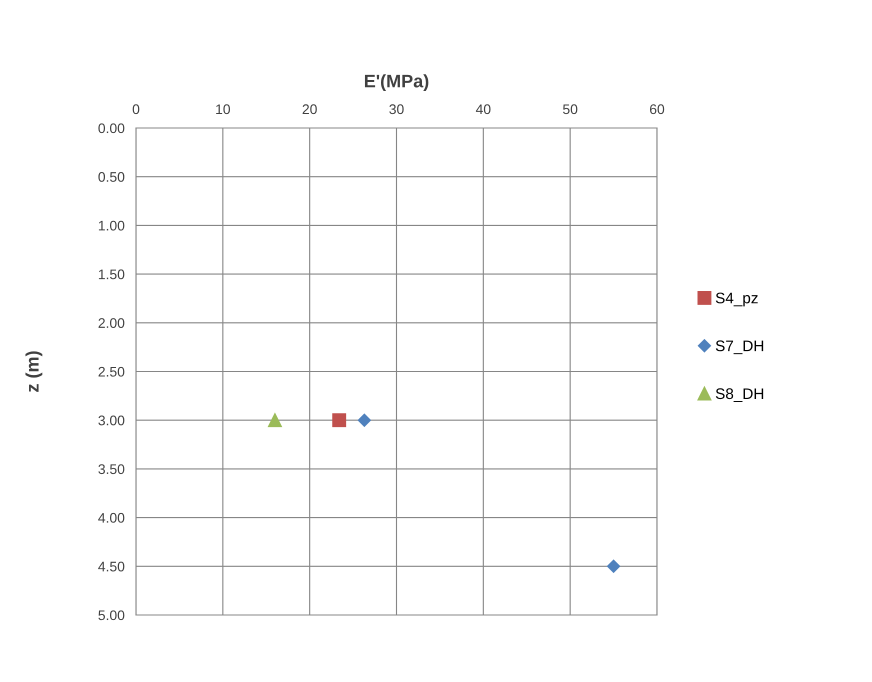 This screenshot has width=872, height=682. I want to click on y-tick-label: 3.50, so click(111, 469).